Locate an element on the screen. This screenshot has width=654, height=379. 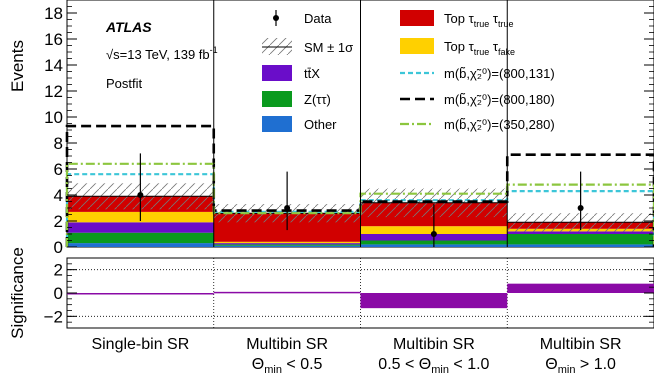
legend-ztt-text: Z(ττ) is located at coordinates (317, 99).